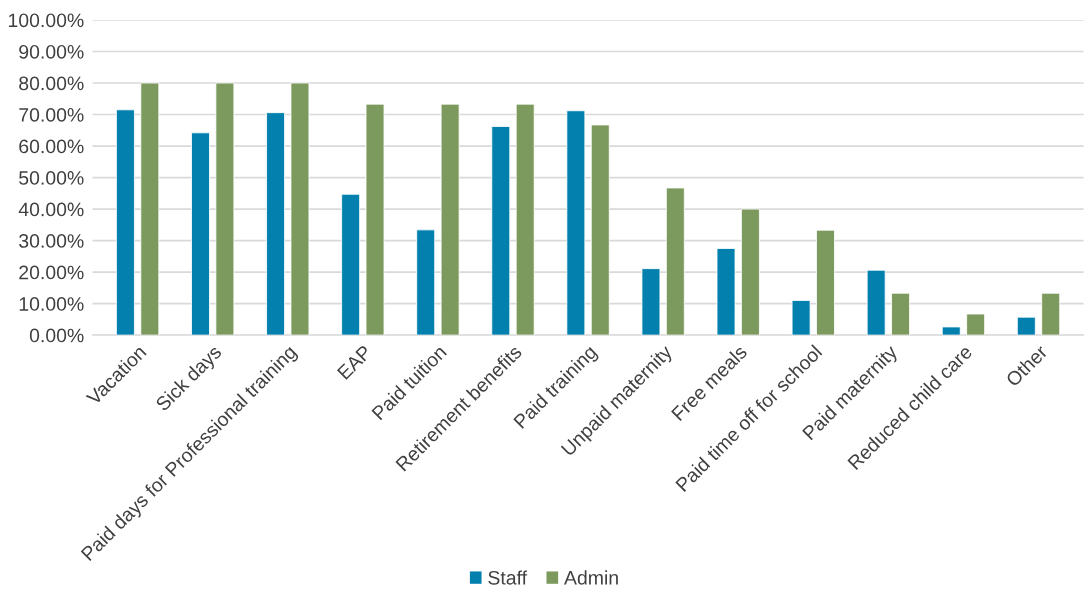 The image size is (1089, 606). What do you see at coordinates (591, 577) in the screenshot?
I see `legend-label: Admin` at bounding box center [591, 577].